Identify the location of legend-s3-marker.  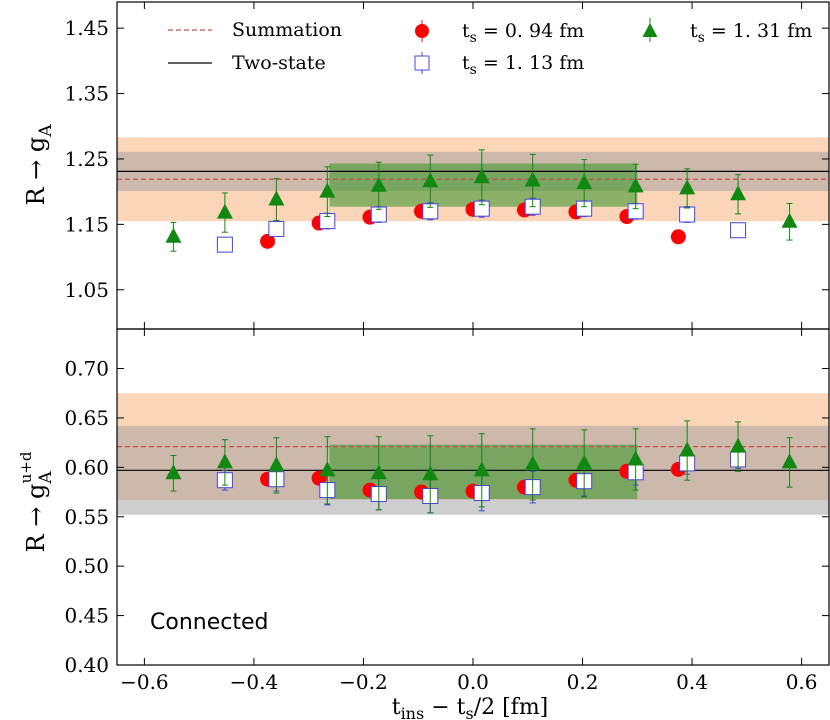
(650, 30).